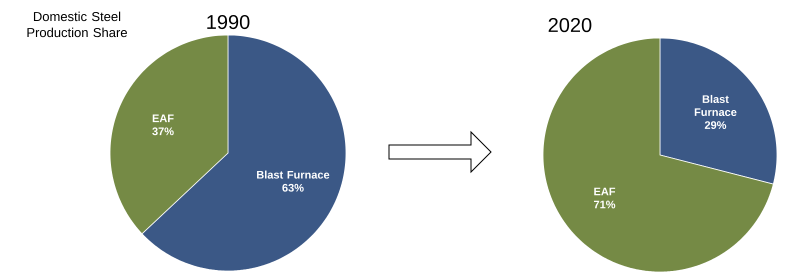 The height and width of the screenshot is (277, 812). I want to click on data-label: 29%, so click(715, 125).